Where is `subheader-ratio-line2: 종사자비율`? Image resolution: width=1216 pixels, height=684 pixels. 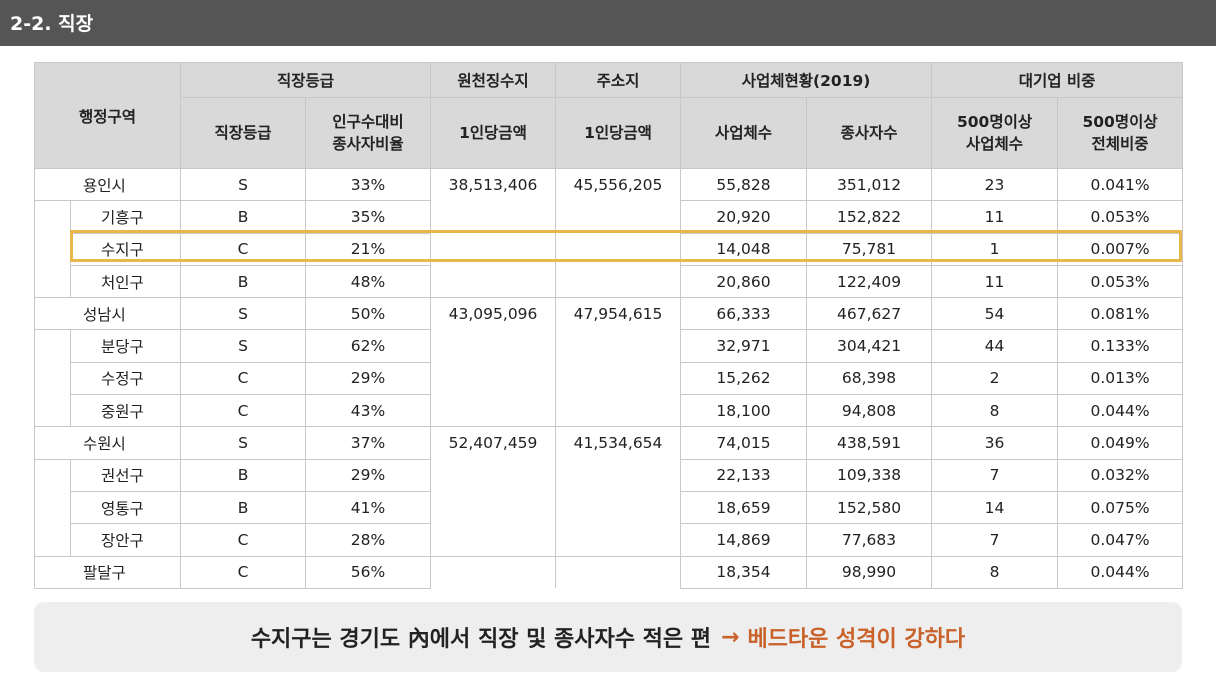 subheader-ratio-line2: 종사자비율 is located at coordinates (368, 144).